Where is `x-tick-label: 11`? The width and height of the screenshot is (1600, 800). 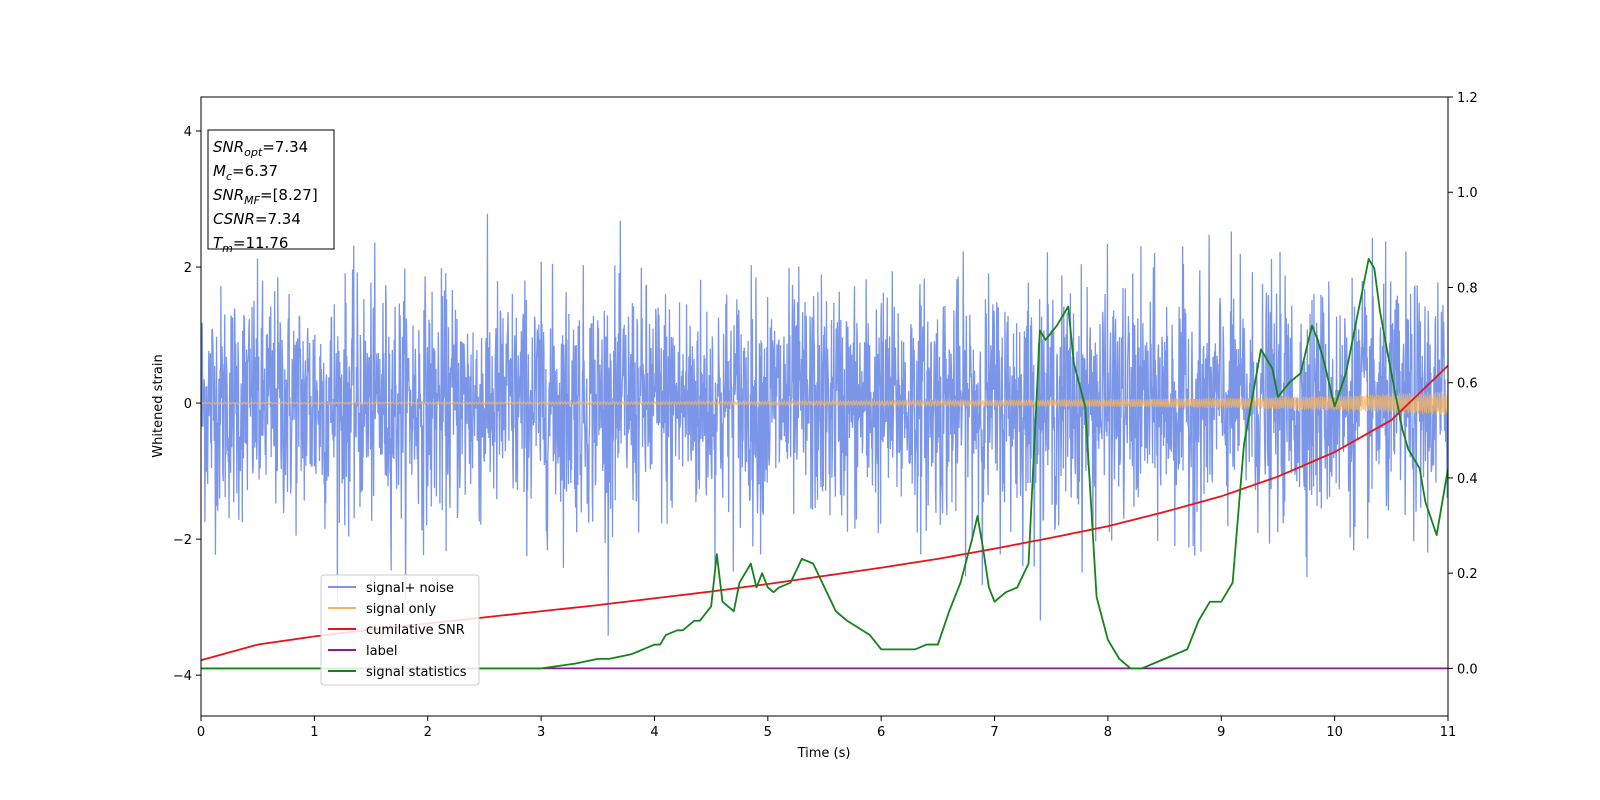 x-tick-label: 11 is located at coordinates (1448, 732).